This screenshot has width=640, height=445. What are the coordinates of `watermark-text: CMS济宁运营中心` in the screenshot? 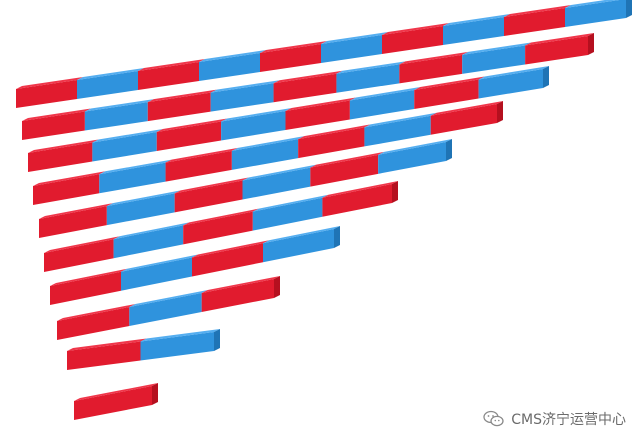 It's located at (568, 420).